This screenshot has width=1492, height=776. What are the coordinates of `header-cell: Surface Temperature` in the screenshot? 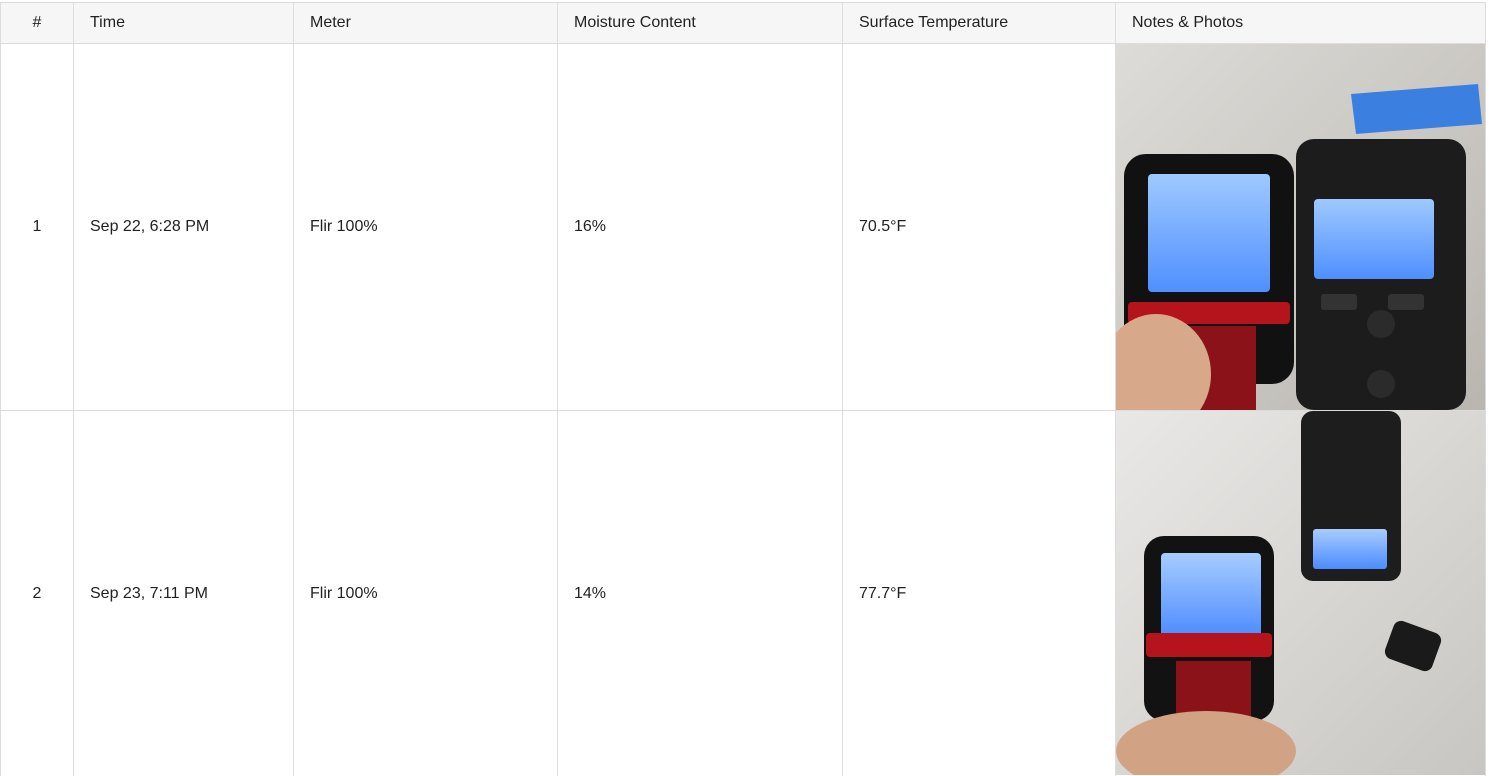 It's located at (979, 23).